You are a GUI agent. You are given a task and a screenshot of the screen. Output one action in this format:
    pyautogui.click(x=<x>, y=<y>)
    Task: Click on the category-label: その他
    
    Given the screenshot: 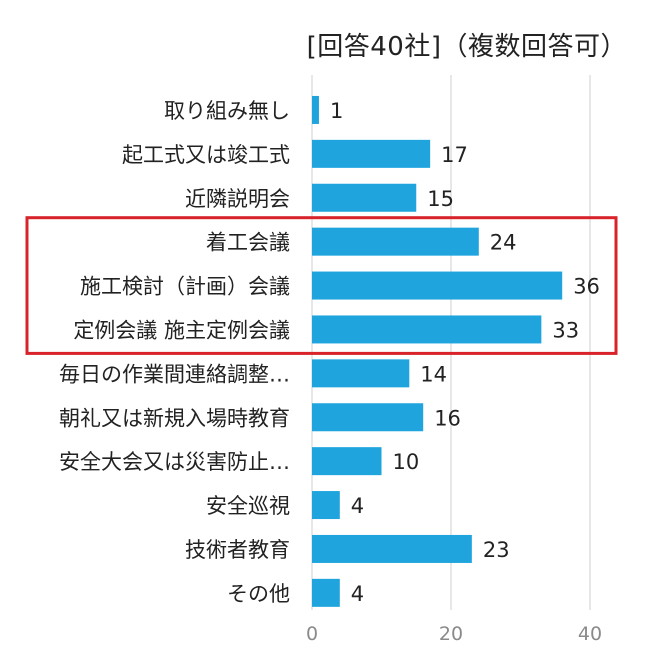 What is the action you would take?
    pyautogui.click(x=258, y=594)
    